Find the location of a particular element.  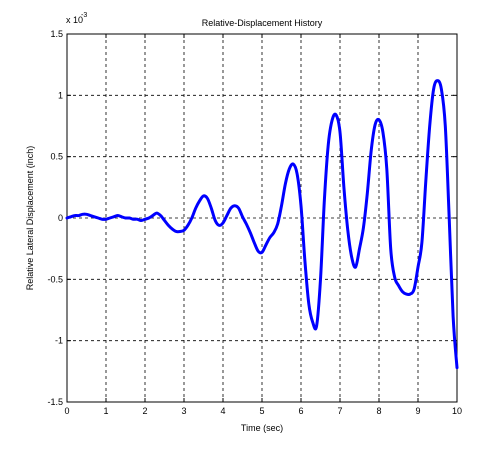

x-tick-labels: 0 1 2 3 4 5 6 7 8 9 10 is located at coordinates (263, 411).